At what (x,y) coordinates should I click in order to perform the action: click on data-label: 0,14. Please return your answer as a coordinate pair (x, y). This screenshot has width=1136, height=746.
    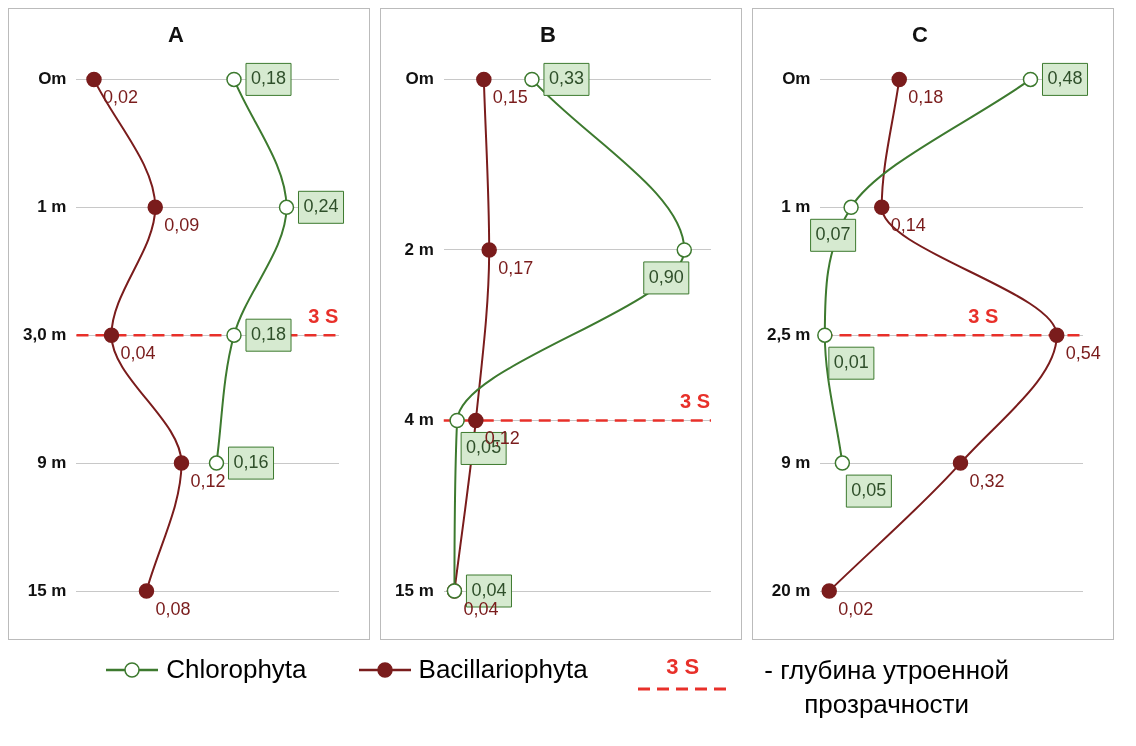
    Looking at the image, I should click on (908, 225).